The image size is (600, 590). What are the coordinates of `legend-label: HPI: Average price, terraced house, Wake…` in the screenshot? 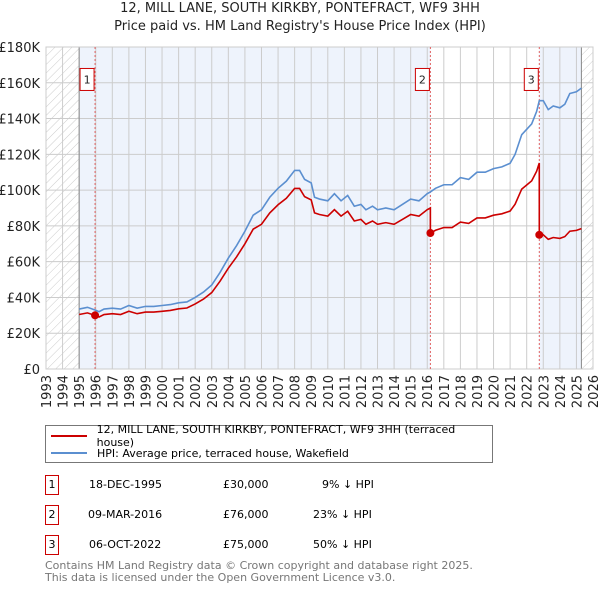 It's located at (223, 453).